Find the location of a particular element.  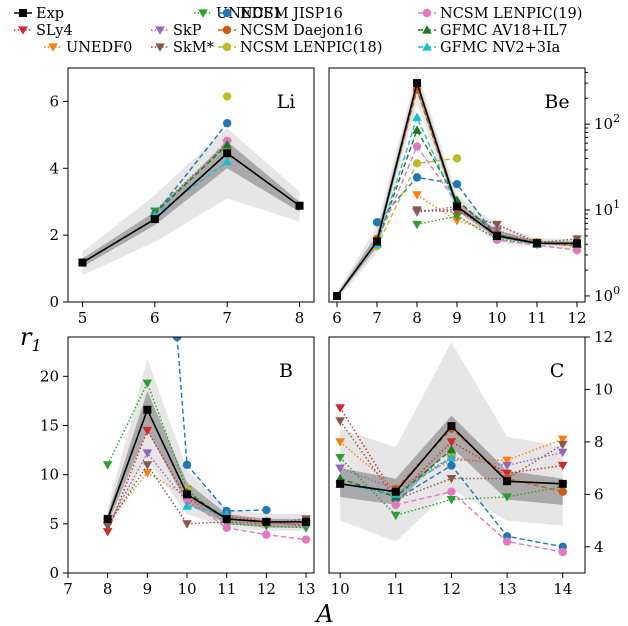

panel-label: Li is located at coordinates (286, 102).